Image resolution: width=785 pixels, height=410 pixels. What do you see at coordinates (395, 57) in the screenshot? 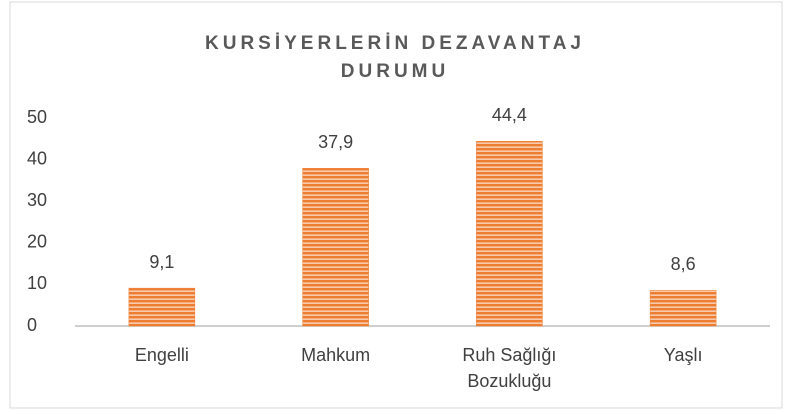
I see `chart-title: KURSİYERLERİN DEZAVANTAJ DURUMU` at bounding box center [395, 57].